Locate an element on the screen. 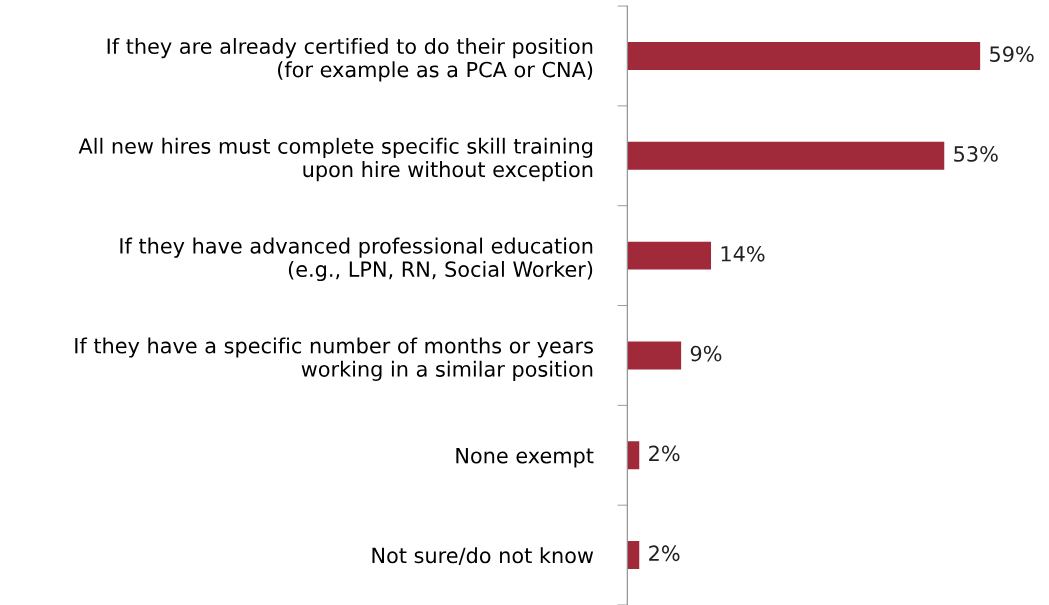 The width and height of the screenshot is (1049, 605). y-tick-label: If they have advanced professional education (e.g., LPN, RN, Social Worker) is located at coordinates (356, 259).